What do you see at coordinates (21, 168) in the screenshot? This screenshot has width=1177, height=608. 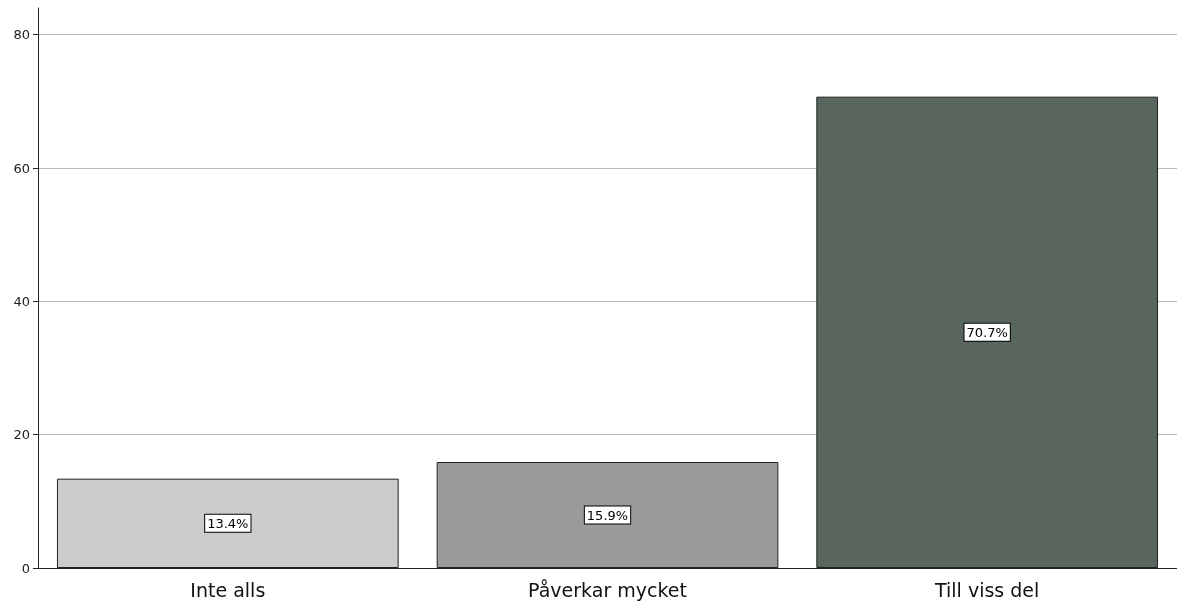 I see `y-tick-label: 60` at bounding box center [21, 168].